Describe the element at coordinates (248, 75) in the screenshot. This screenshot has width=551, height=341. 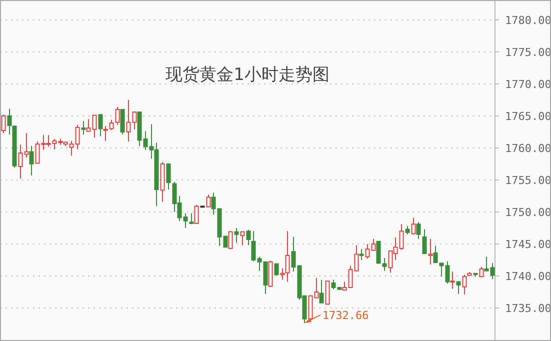
I see `text: 现货黄金1小时走势图` at that location.